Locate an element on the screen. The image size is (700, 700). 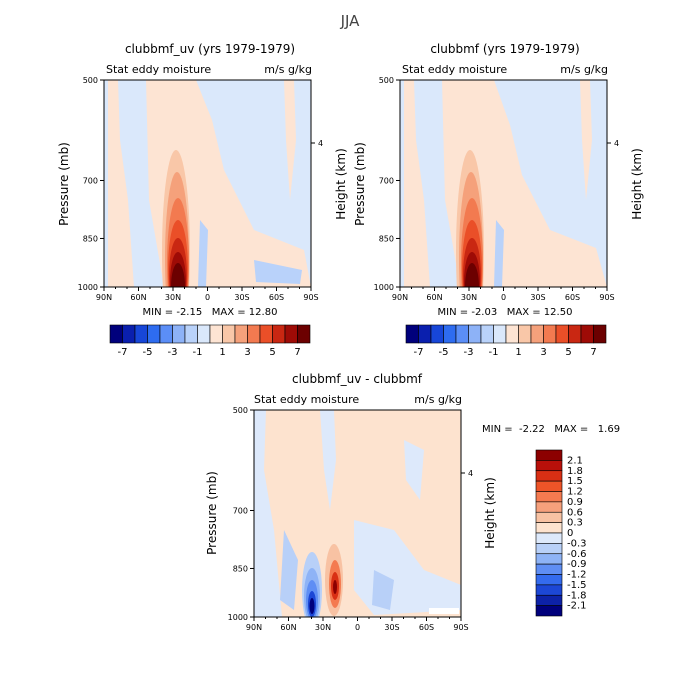
x-tick-label: 30N is located at coordinates (323, 627).